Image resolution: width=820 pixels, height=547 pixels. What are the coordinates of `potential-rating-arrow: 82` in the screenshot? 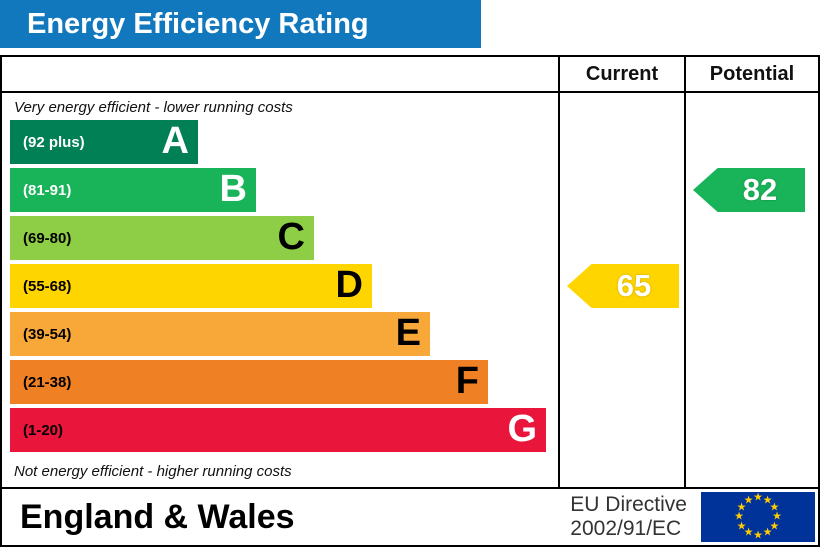 It's located at (749, 190).